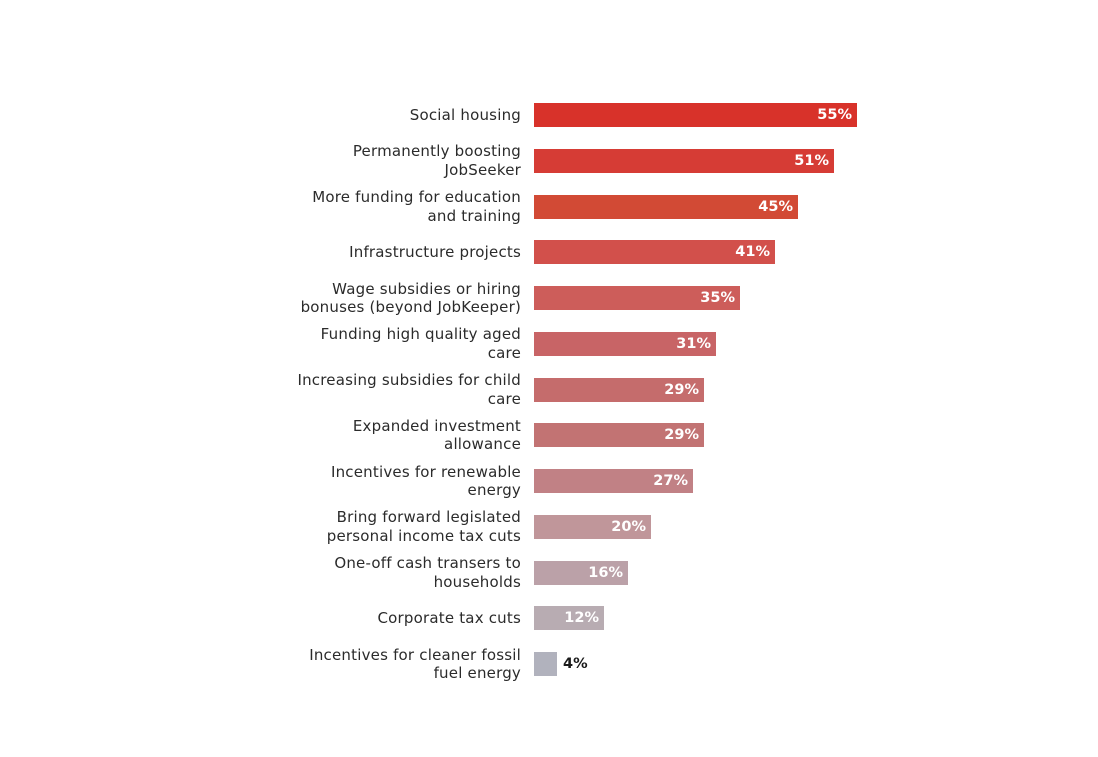 The image size is (1098, 757). Describe the element at coordinates (775, 206) in the screenshot. I see `value-label: 45%` at that location.